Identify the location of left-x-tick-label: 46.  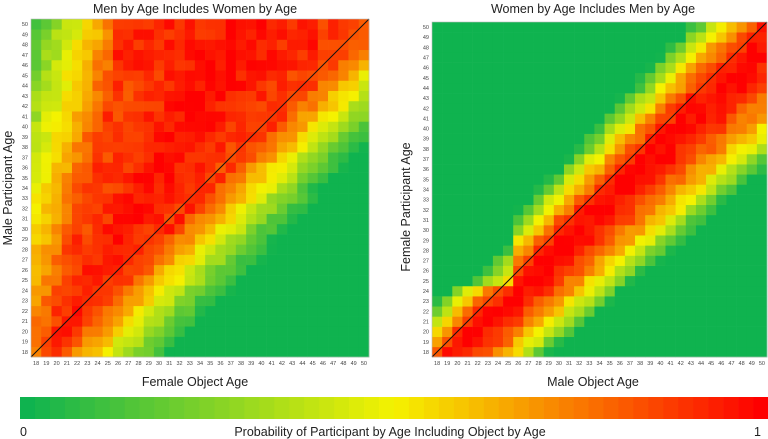
(323, 364).